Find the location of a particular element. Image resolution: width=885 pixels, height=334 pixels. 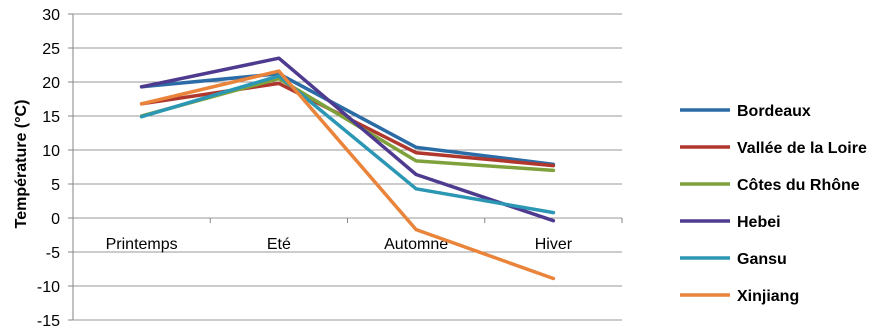

x-category-label: Eté is located at coordinates (279, 244).